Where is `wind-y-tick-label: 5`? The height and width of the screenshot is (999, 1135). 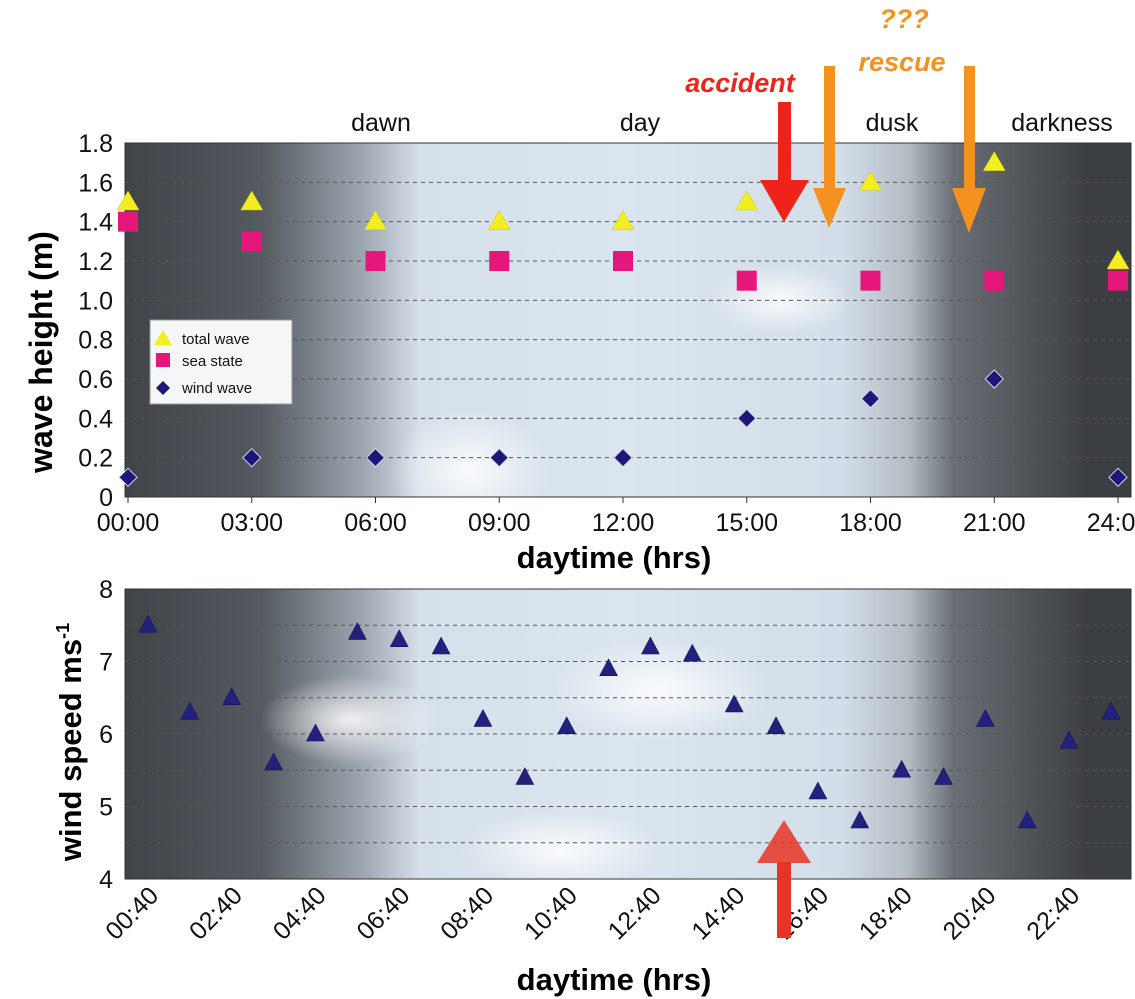
wind-y-tick-label: 5 is located at coordinates (106, 808).